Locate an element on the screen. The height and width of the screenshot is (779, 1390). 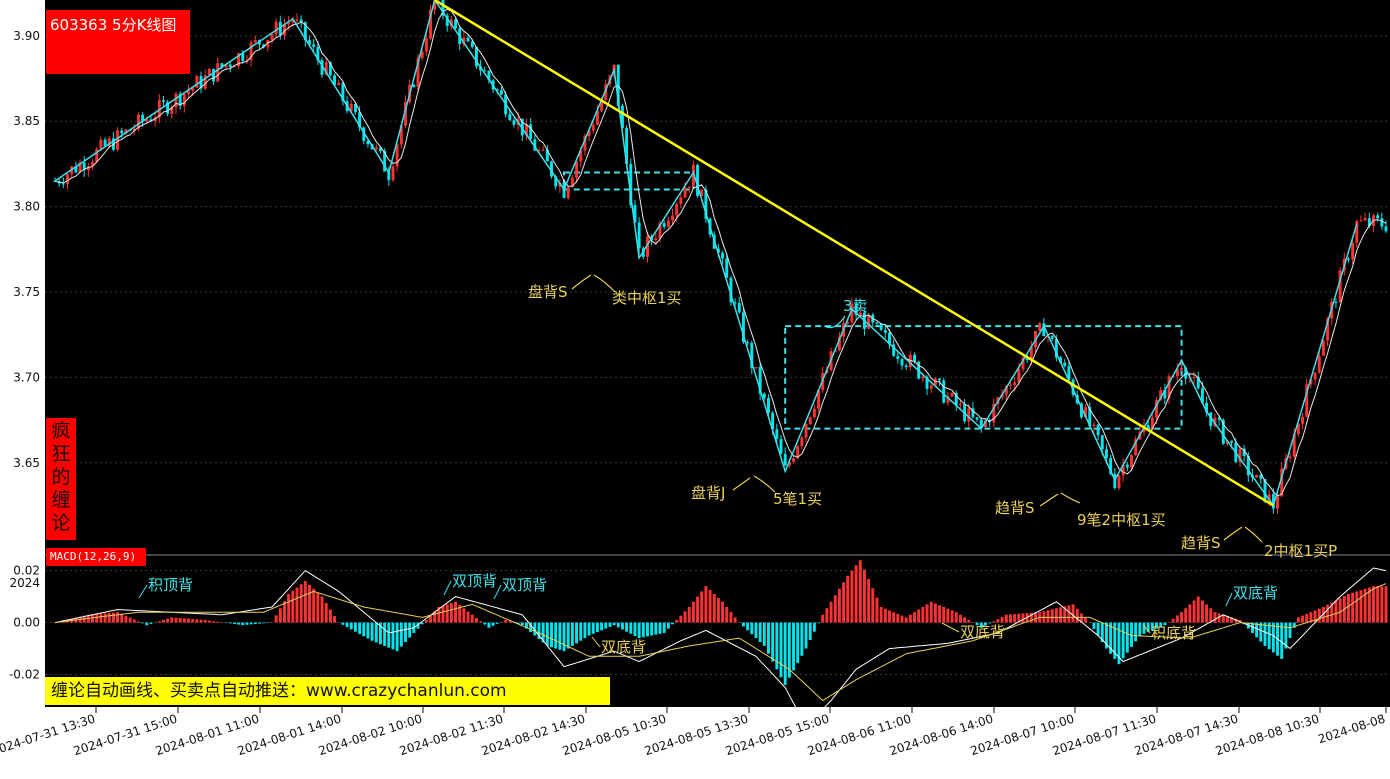
macd-annotation-arrow is located at coordinates (447, 588).